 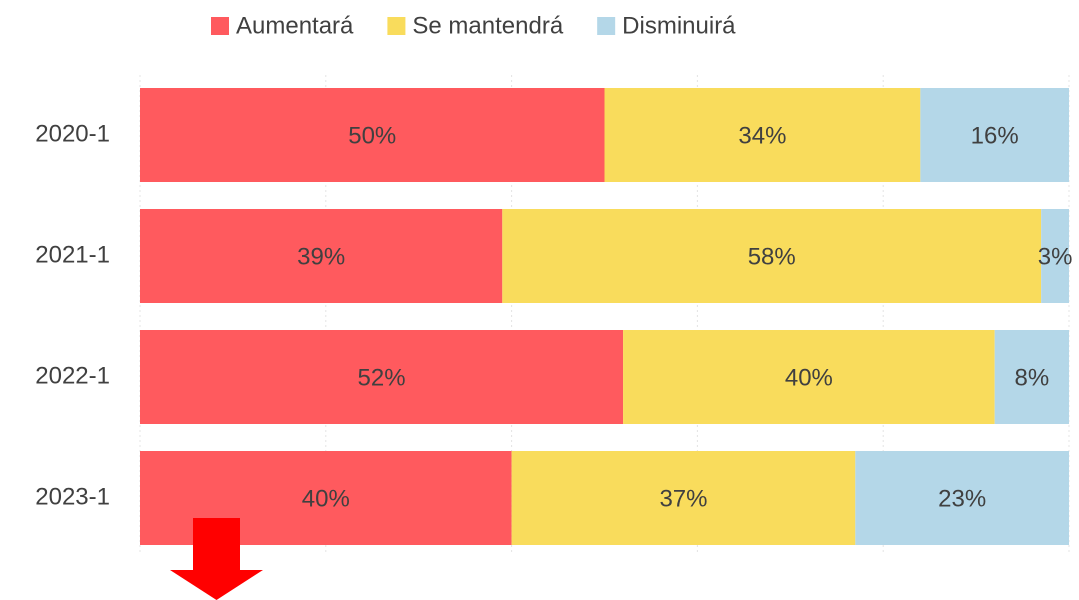 I want to click on data-label: 52%, so click(x=382, y=377).